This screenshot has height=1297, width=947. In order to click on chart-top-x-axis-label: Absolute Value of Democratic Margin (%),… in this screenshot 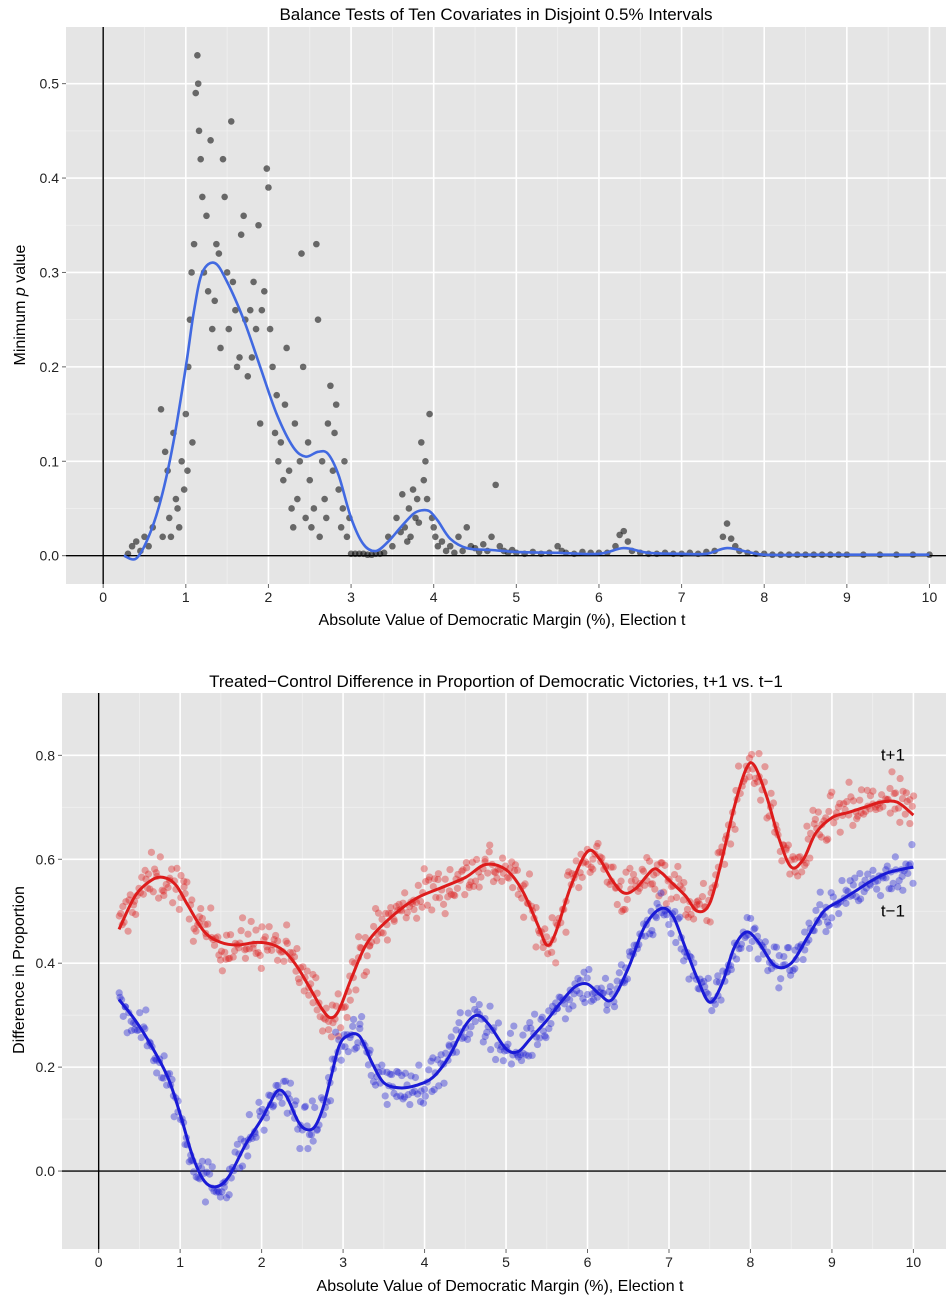, I will do `click(503, 620)`.